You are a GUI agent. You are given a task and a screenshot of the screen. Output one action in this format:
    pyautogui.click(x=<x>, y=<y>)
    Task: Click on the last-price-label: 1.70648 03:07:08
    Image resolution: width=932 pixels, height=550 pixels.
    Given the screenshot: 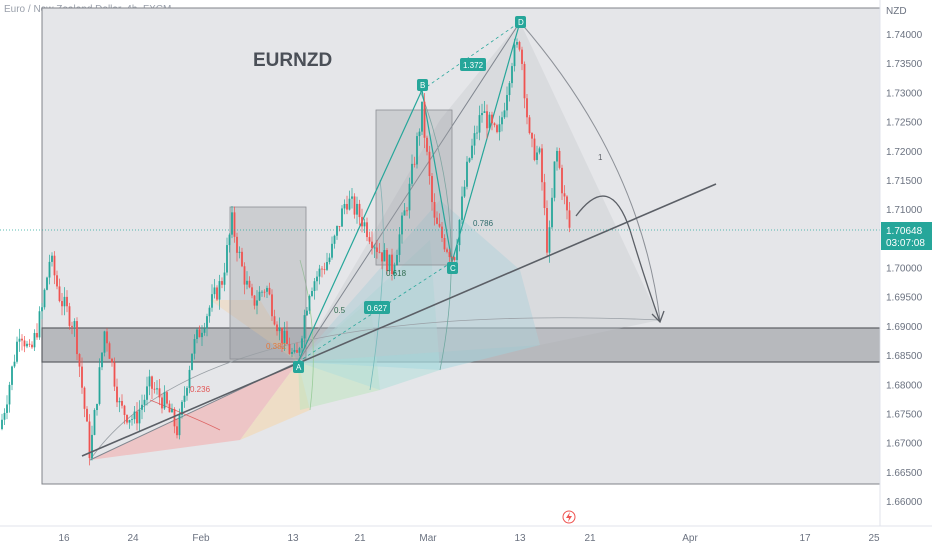 What is the action you would take?
    pyautogui.click(x=906, y=236)
    